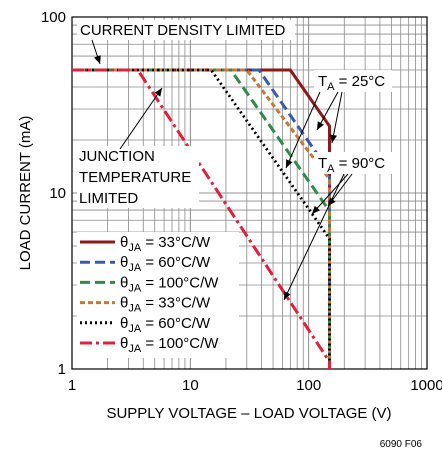  Describe the element at coordinates (289, 163) in the screenshot. I see `arrow-ta25-3-head` at that location.